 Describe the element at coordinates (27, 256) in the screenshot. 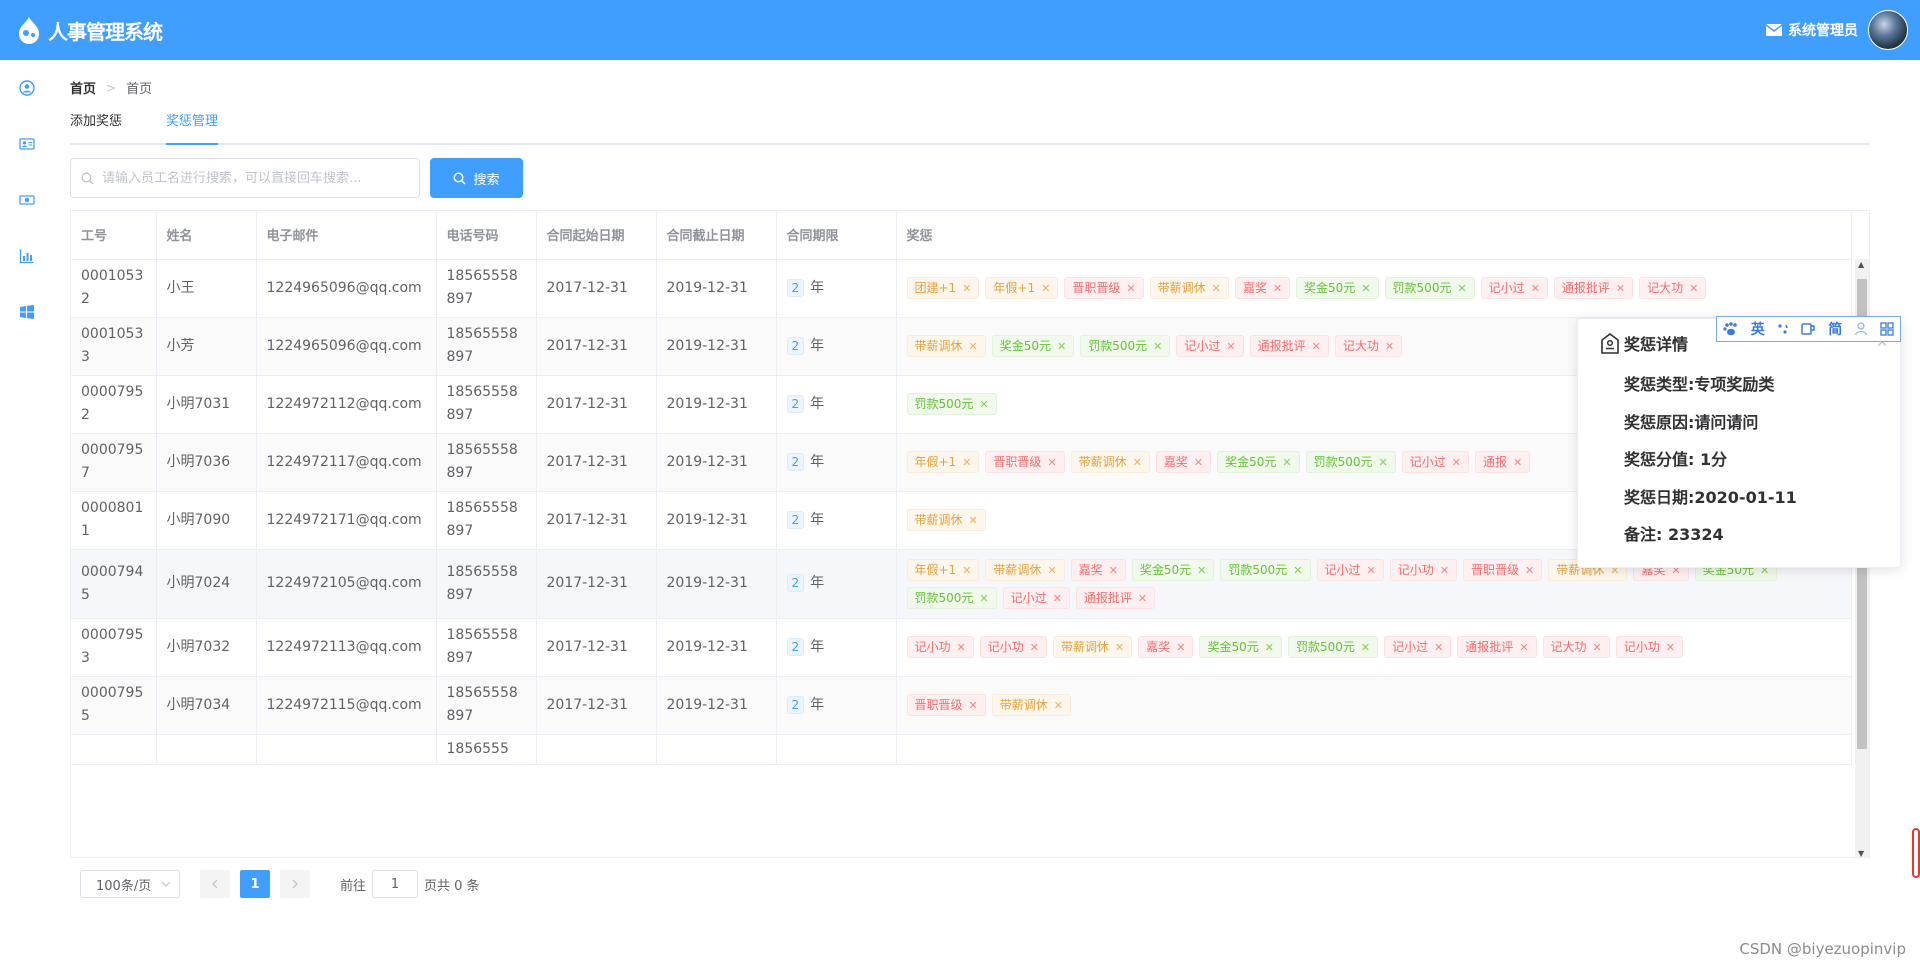

I see `sidebar-item-statistics` at that location.